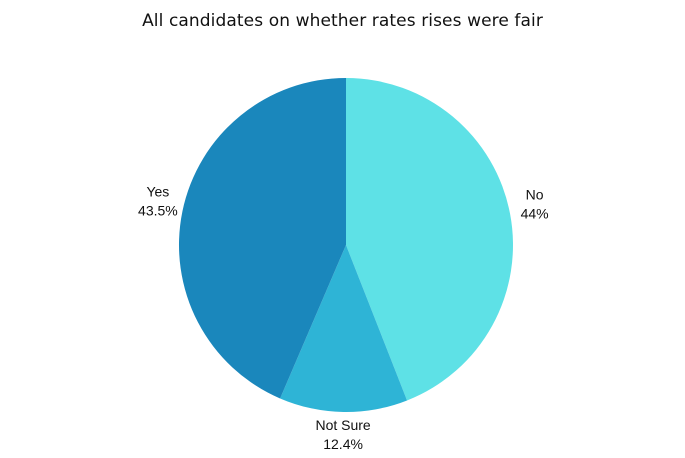 The image size is (685, 458). I want to click on slice-label-name: Not Sure, so click(342, 425).